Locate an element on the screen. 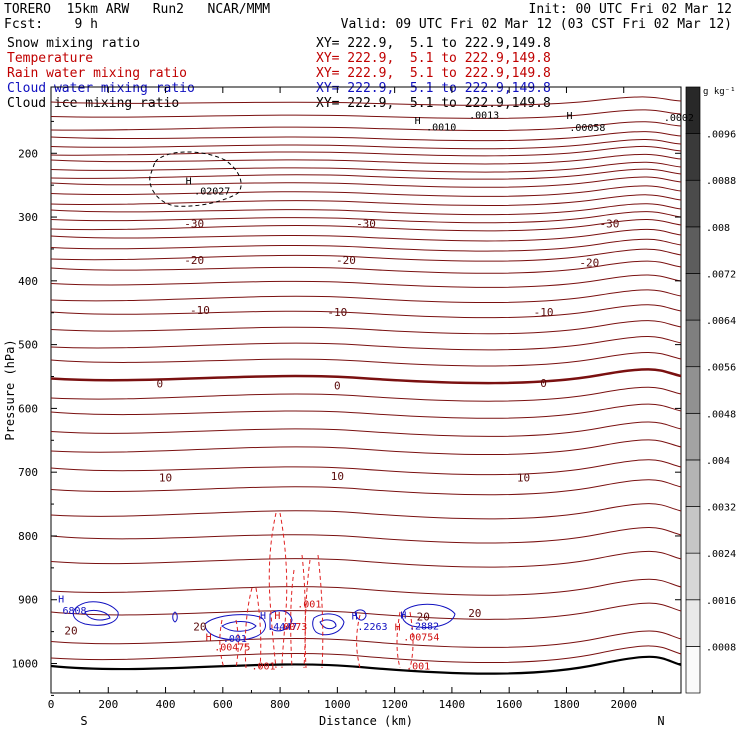 The width and height of the screenshot is (740, 740). run-title: TORERO 15km ARW Run2 NCAR/MMM is located at coordinates (137, 9).